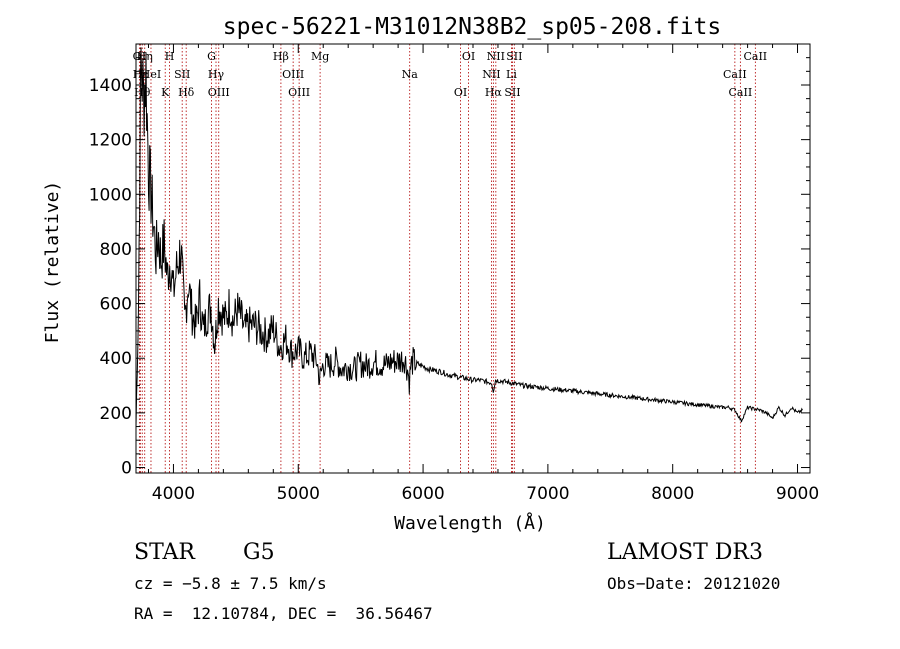 The image size is (900, 649). I want to click on line-label-mg: Mg, so click(320, 56).